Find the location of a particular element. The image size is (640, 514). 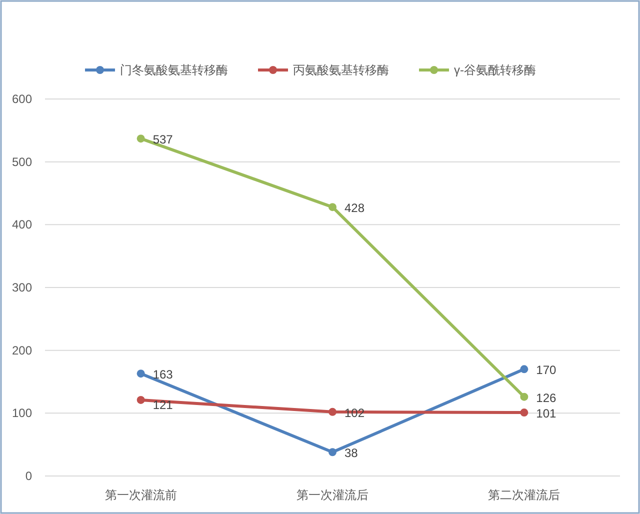

legend-label: γ-谷氨酰转移酶 is located at coordinates (495, 70).